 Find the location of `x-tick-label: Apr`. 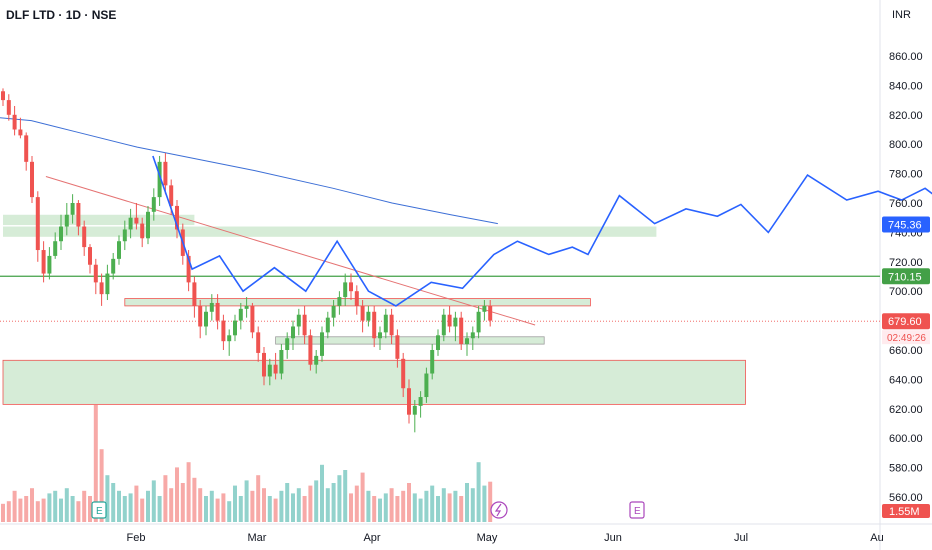

x-tick-label: Apr is located at coordinates (371, 538).